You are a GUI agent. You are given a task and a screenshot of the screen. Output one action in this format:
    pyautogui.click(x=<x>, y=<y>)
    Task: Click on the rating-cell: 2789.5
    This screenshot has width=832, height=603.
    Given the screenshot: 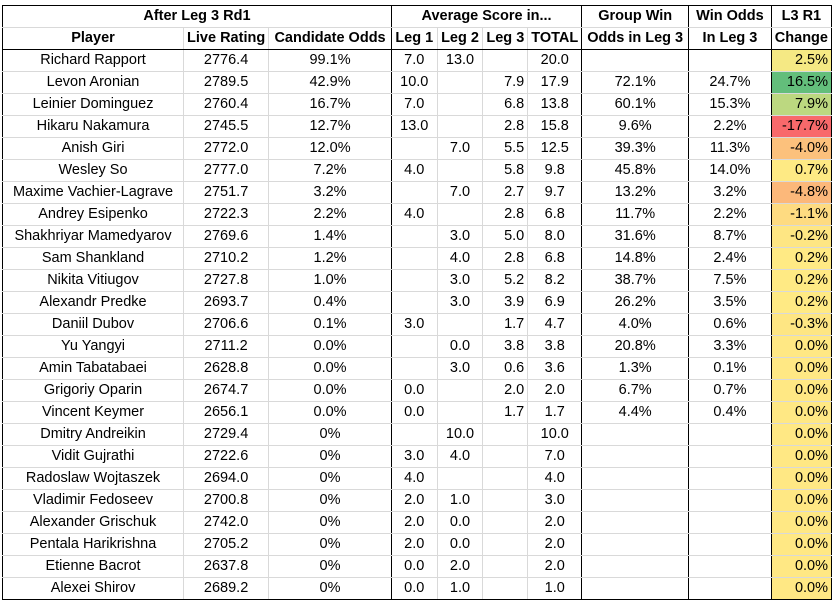 What is the action you would take?
    pyautogui.click(x=226, y=82)
    